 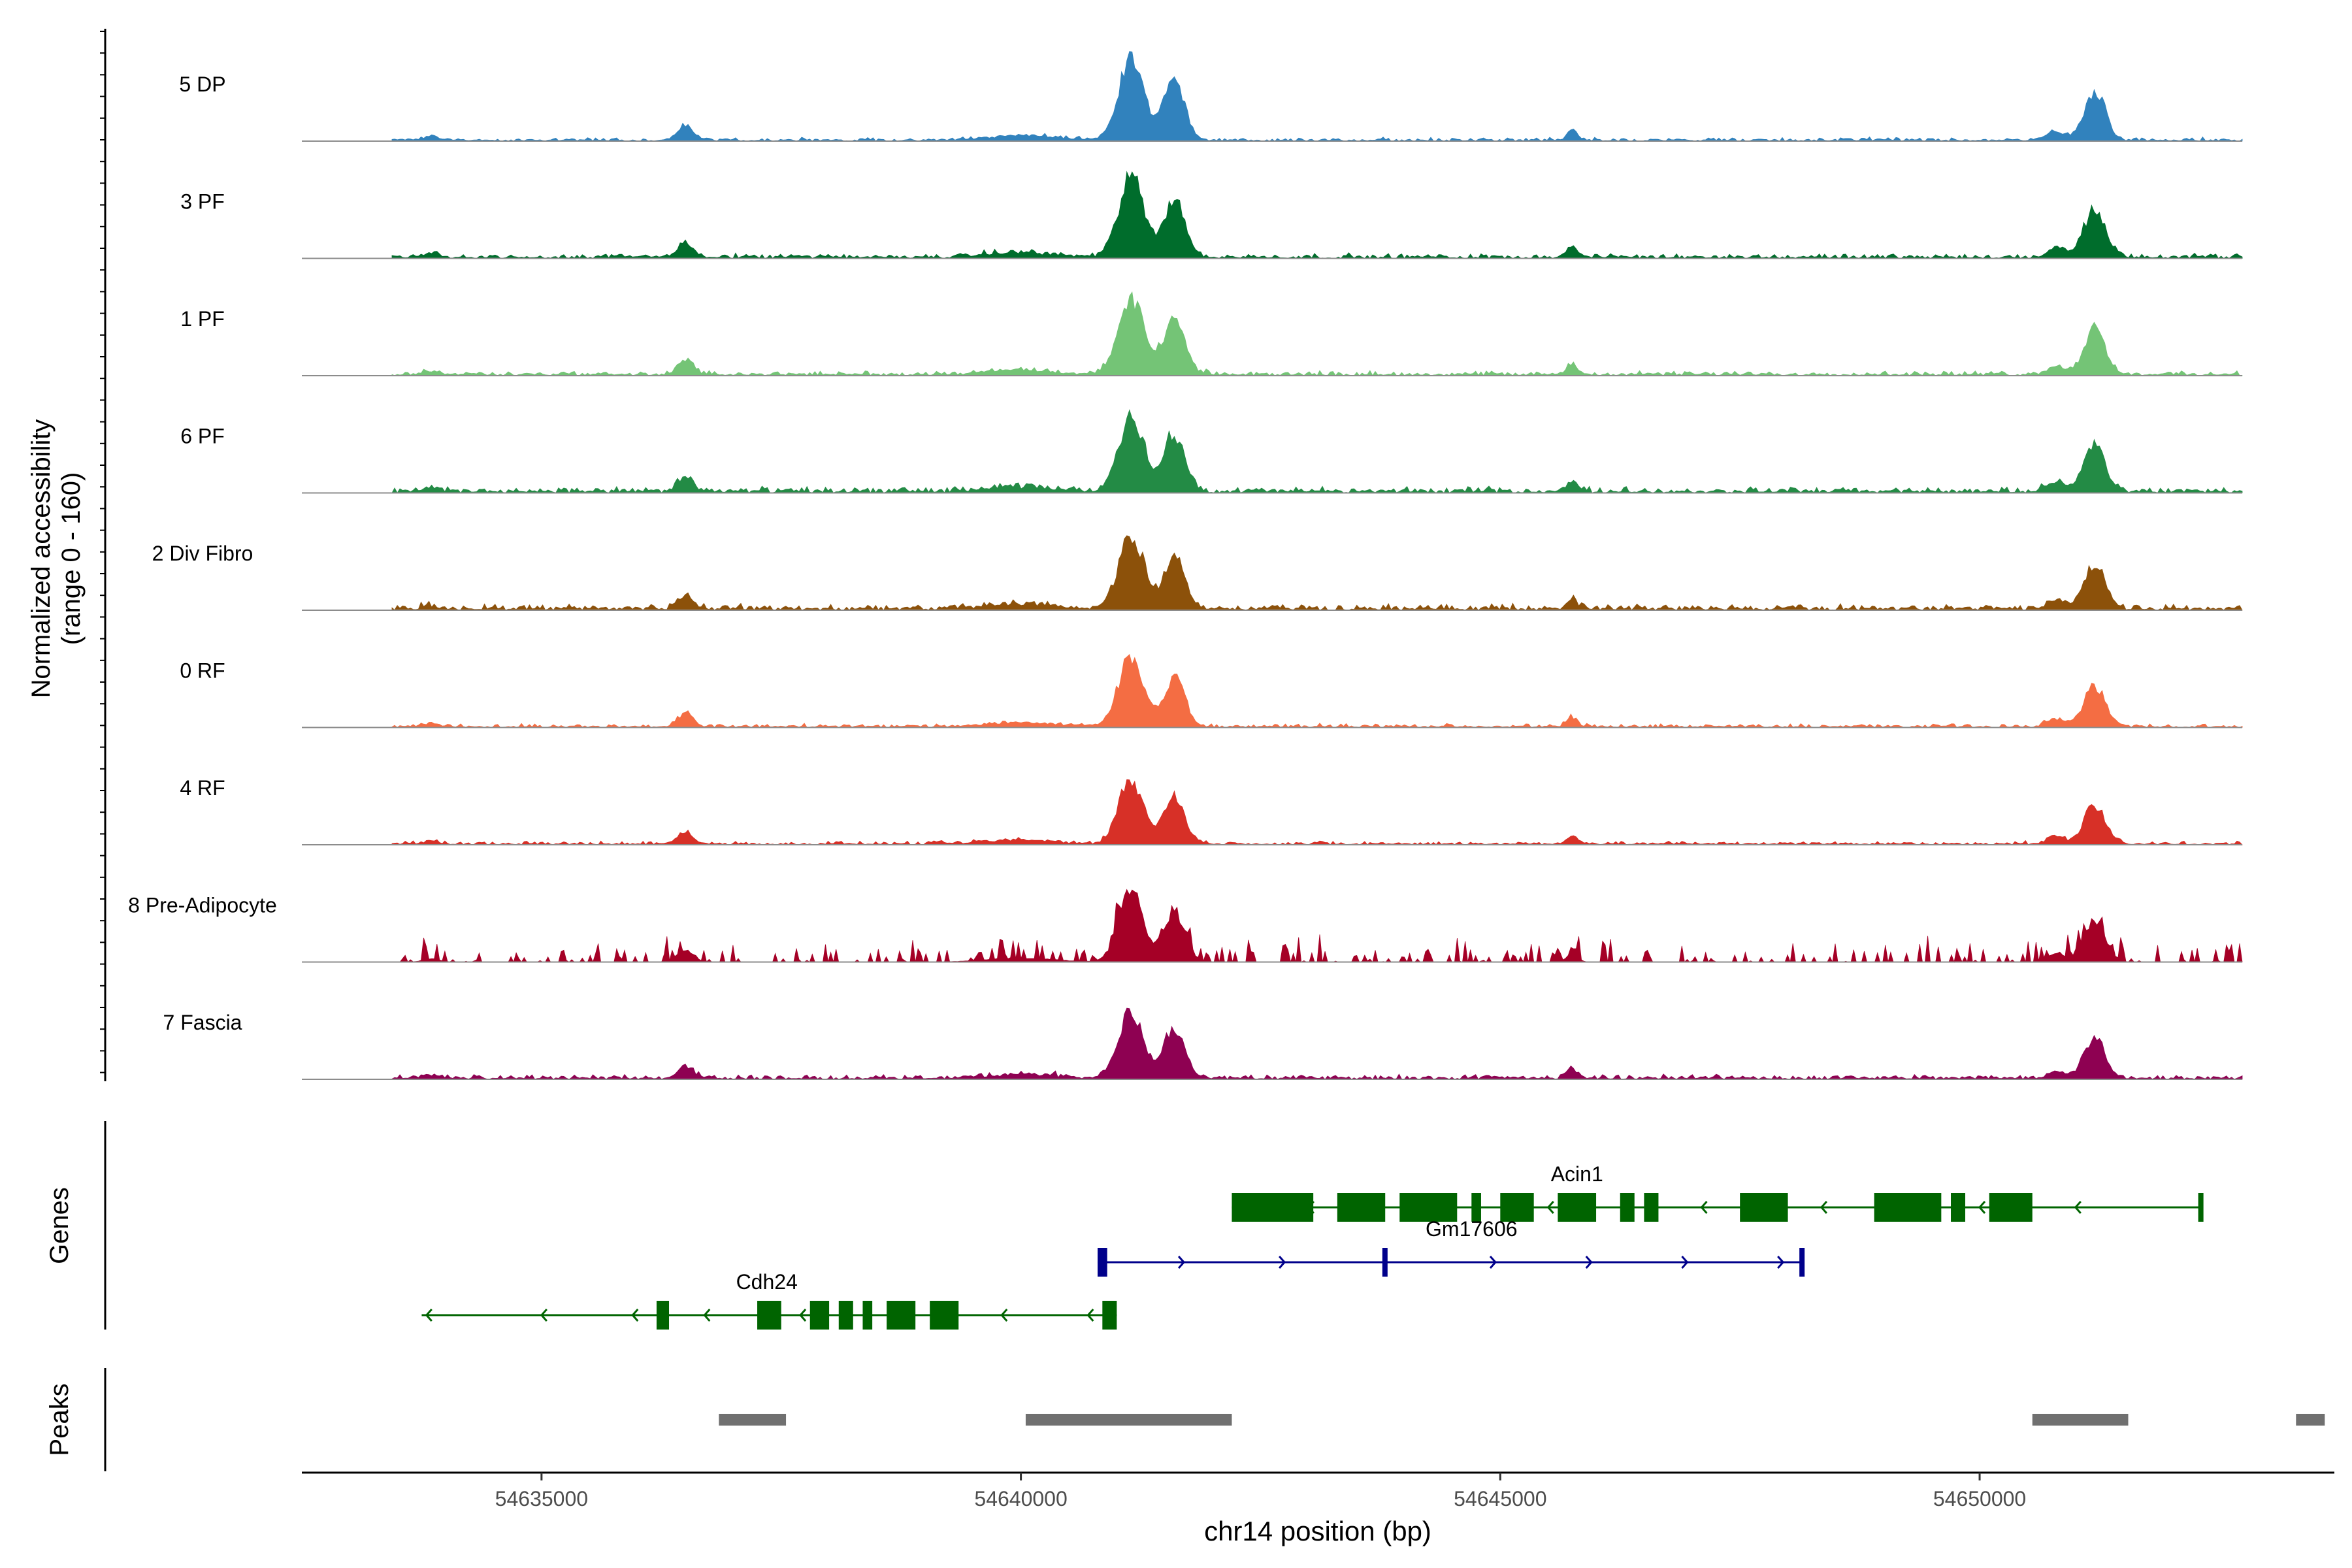 What do you see at coordinates (767, 1282) in the screenshot?
I see `gene-label: Cdh24` at bounding box center [767, 1282].